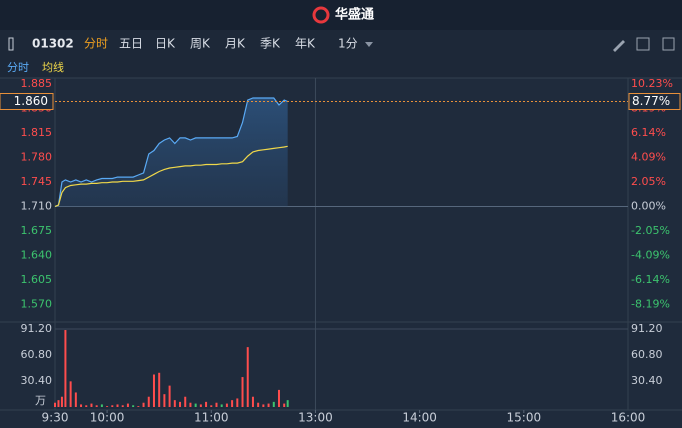  What do you see at coordinates (53, 44) in the screenshot?
I see `stock-code: 01302` at bounding box center [53, 44].